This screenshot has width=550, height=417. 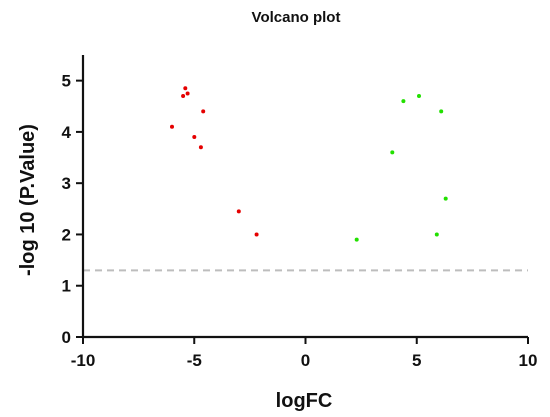 I want to click on x-tick-label: 5, so click(x=416, y=360).